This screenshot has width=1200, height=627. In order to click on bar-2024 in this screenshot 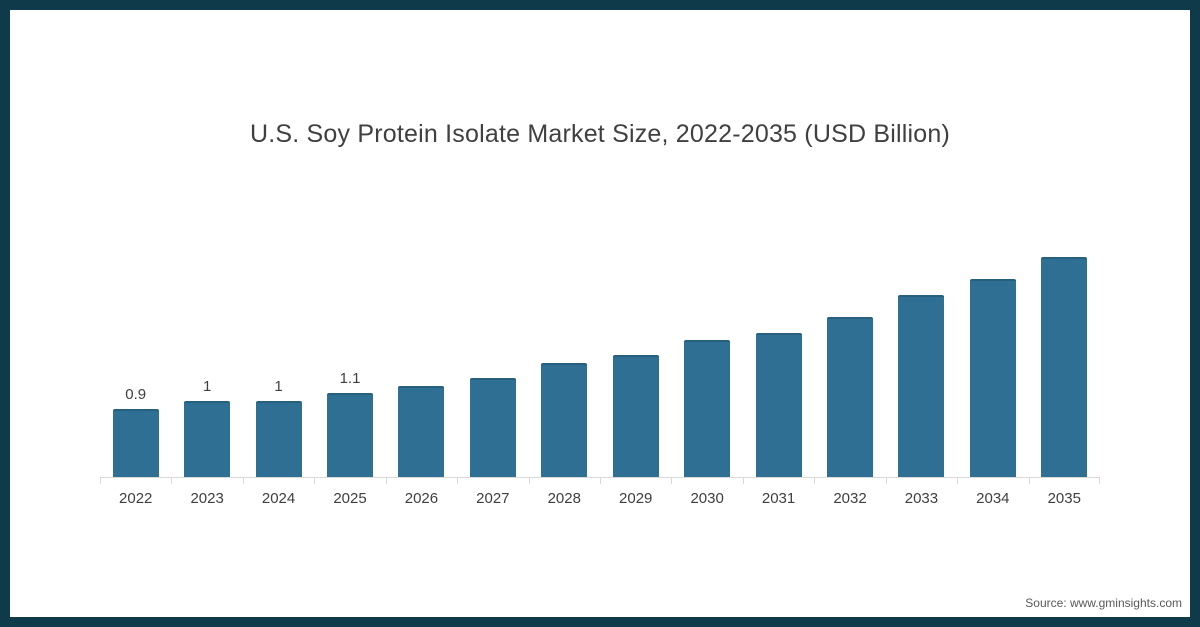, I will do `click(278, 439)`.